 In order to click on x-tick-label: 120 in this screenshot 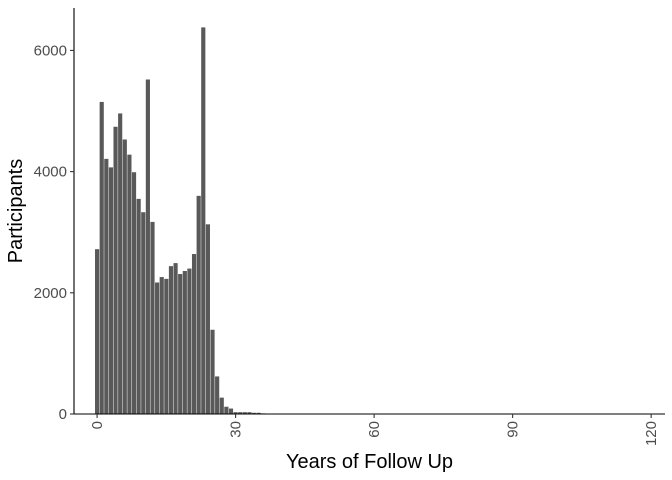, I will do `click(651, 433)`.